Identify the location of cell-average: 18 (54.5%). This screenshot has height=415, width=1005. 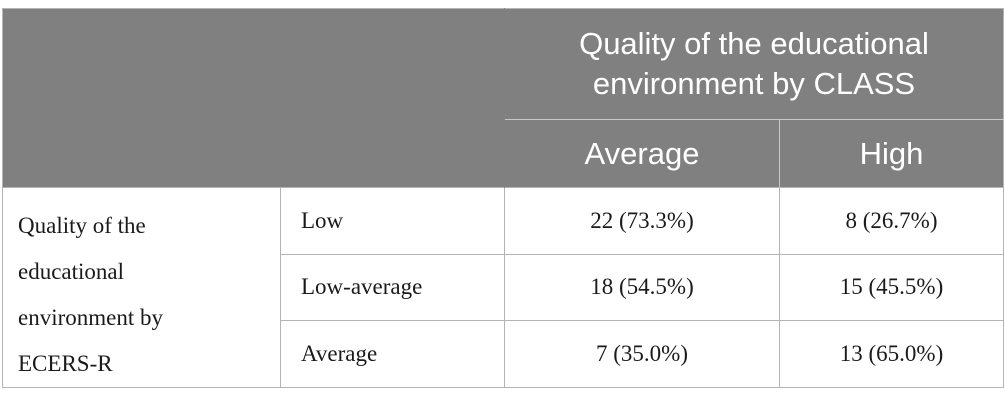
(642, 287).